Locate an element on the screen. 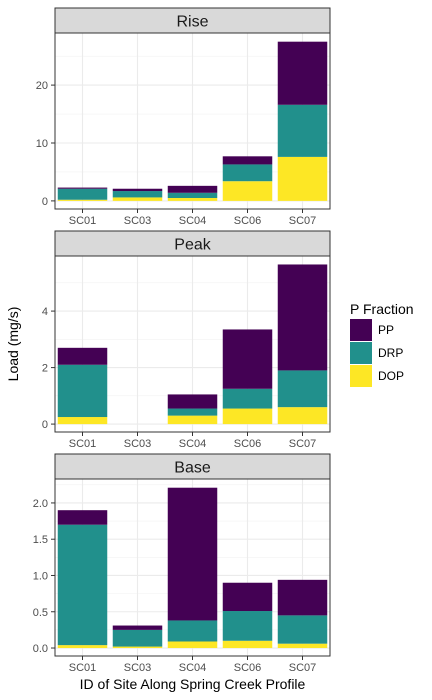  legend-label-pp: PP is located at coordinates (386, 330).